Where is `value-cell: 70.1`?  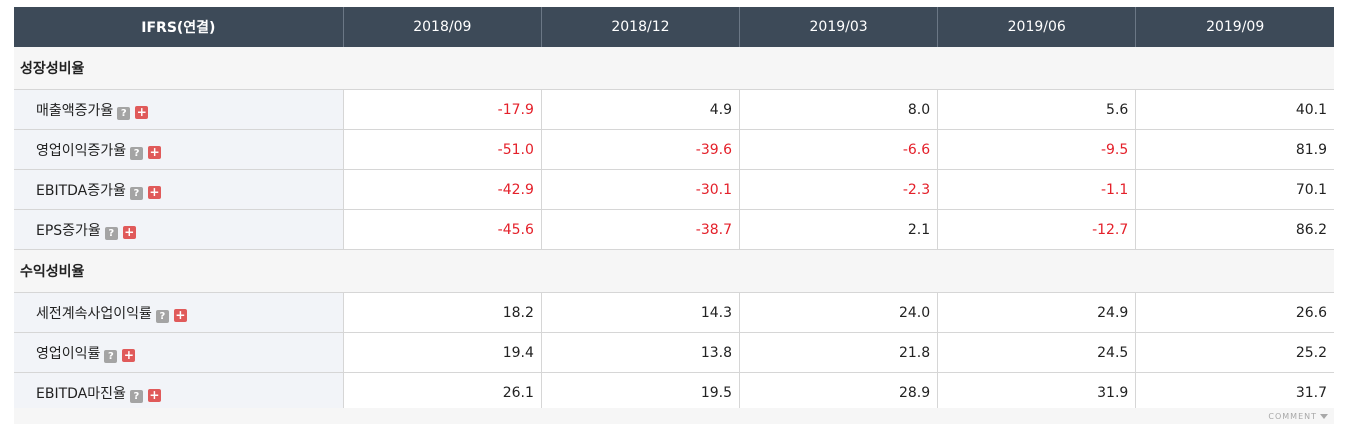
value-cell: 70.1 is located at coordinates (1234, 189).